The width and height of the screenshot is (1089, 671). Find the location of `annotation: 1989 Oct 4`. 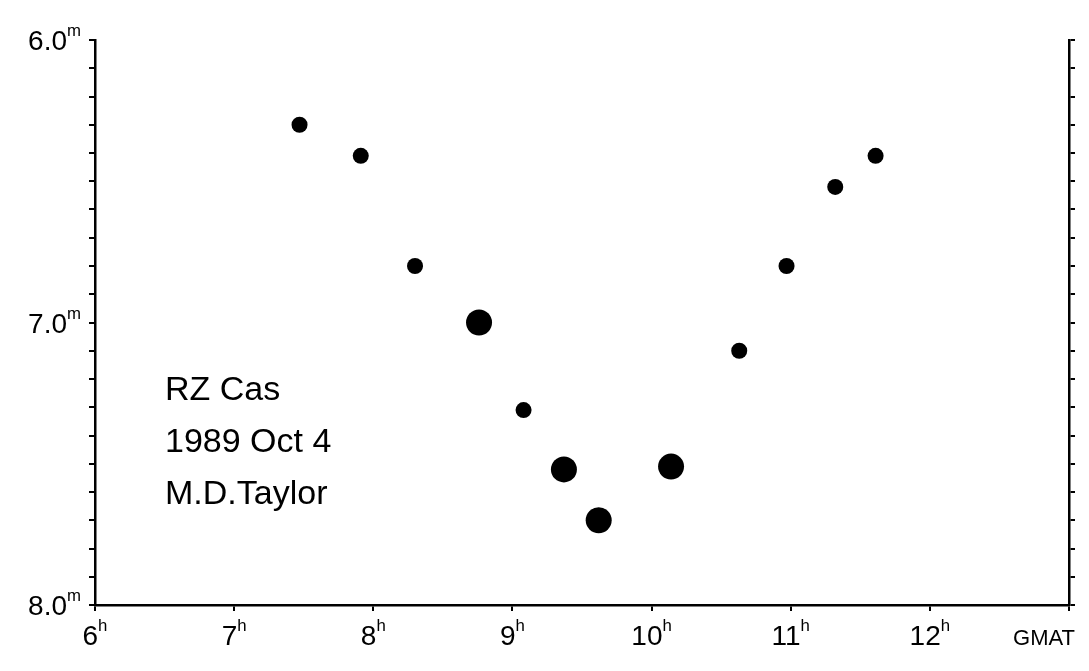

annotation: 1989 Oct 4 is located at coordinates (248, 440).